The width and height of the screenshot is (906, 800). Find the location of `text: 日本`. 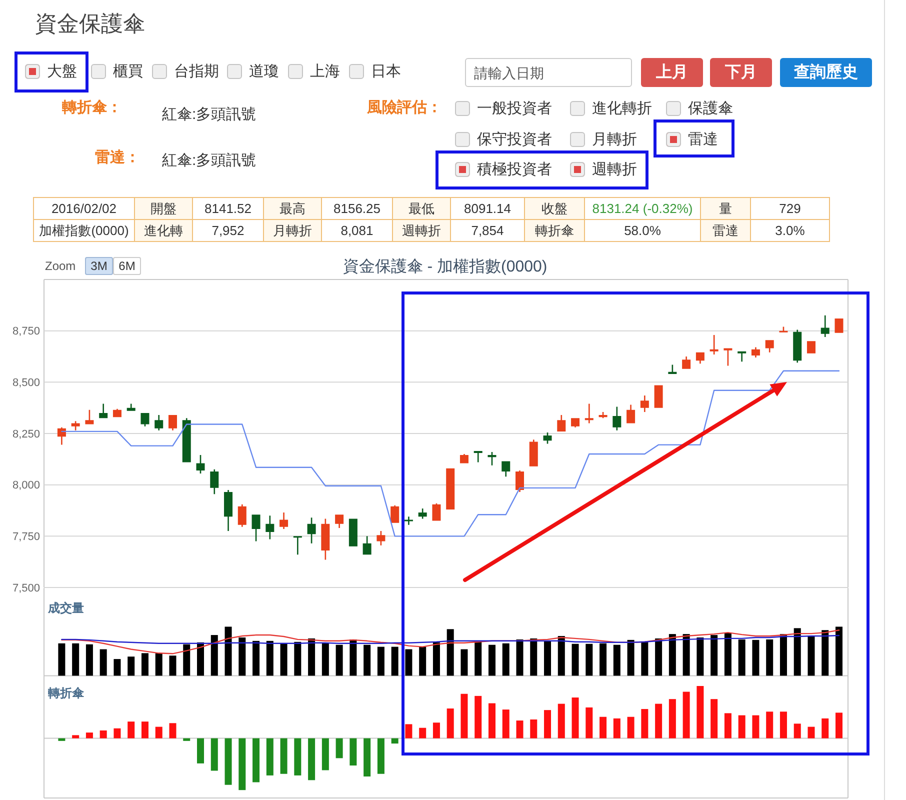

text: 日本 is located at coordinates (386, 71).